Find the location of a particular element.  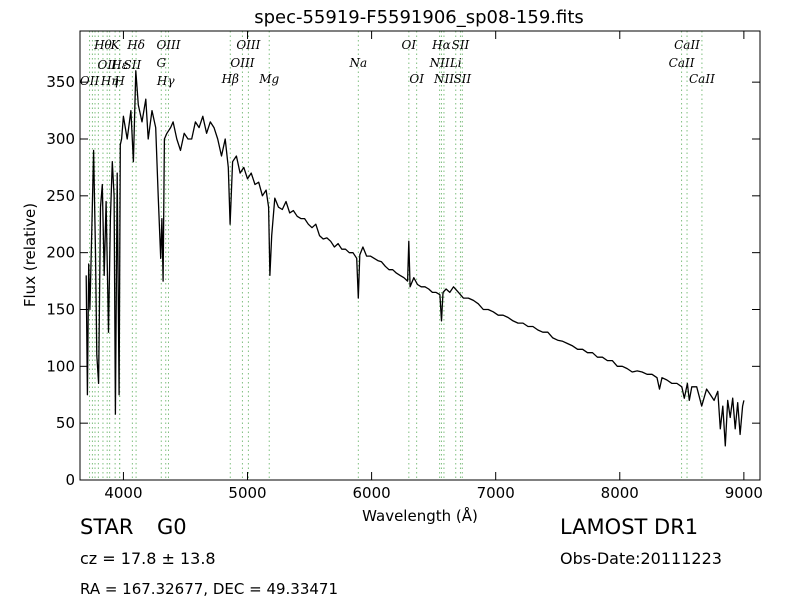

x-tick-label: 8000 is located at coordinates (620, 493).